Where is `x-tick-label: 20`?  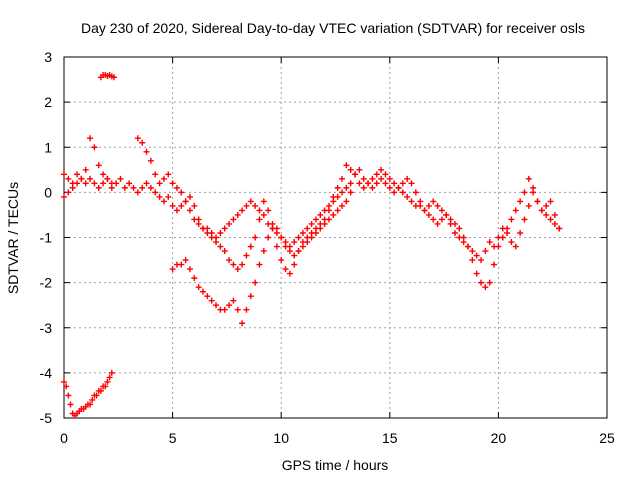
x-tick-label: 20 is located at coordinates (499, 438).